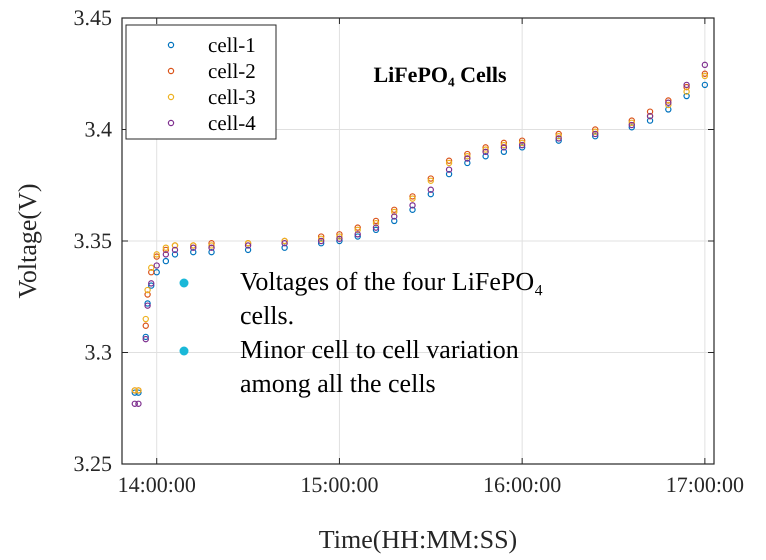 The width and height of the screenshot is (766, 560). Describe the element at coordinates (98, 352) in the screenshot. I see `y-tick-label: 3.3` at that location.